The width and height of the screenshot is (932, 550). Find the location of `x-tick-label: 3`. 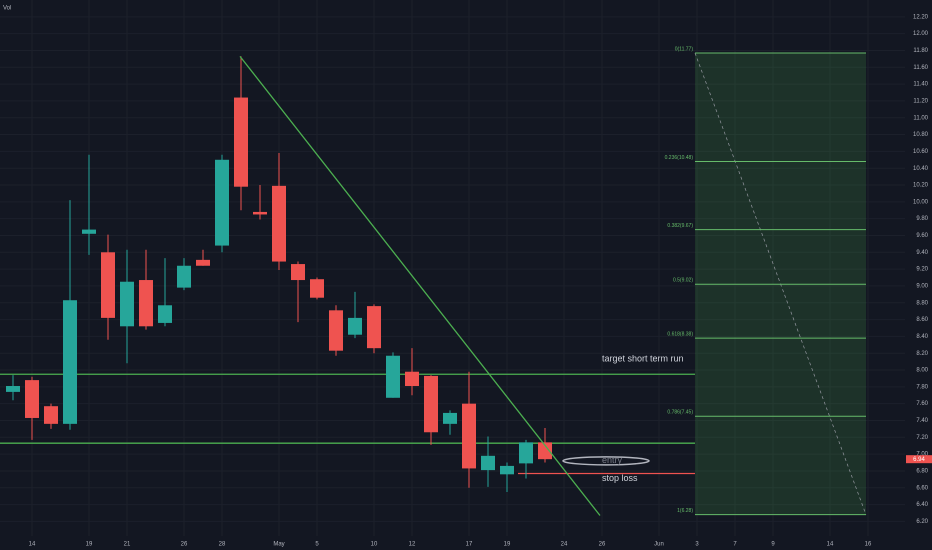

x-tick-label: 3 is located at coordinates (697, 545).